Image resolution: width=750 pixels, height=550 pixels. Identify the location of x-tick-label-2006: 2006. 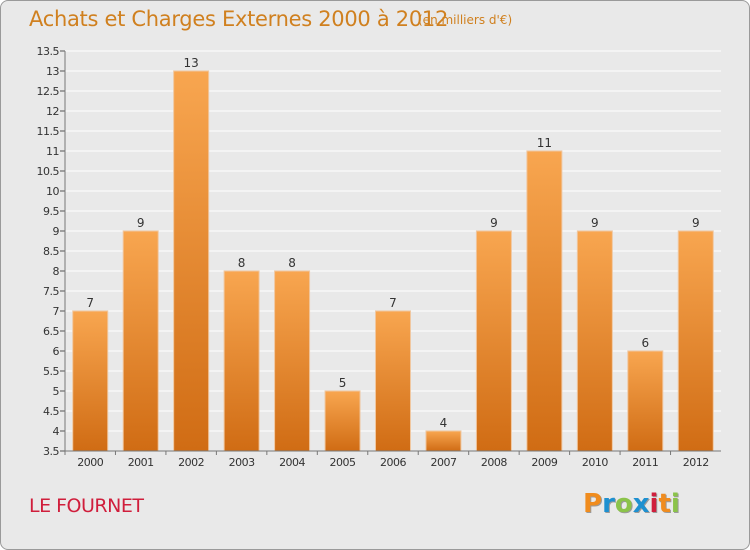
(393, 462).